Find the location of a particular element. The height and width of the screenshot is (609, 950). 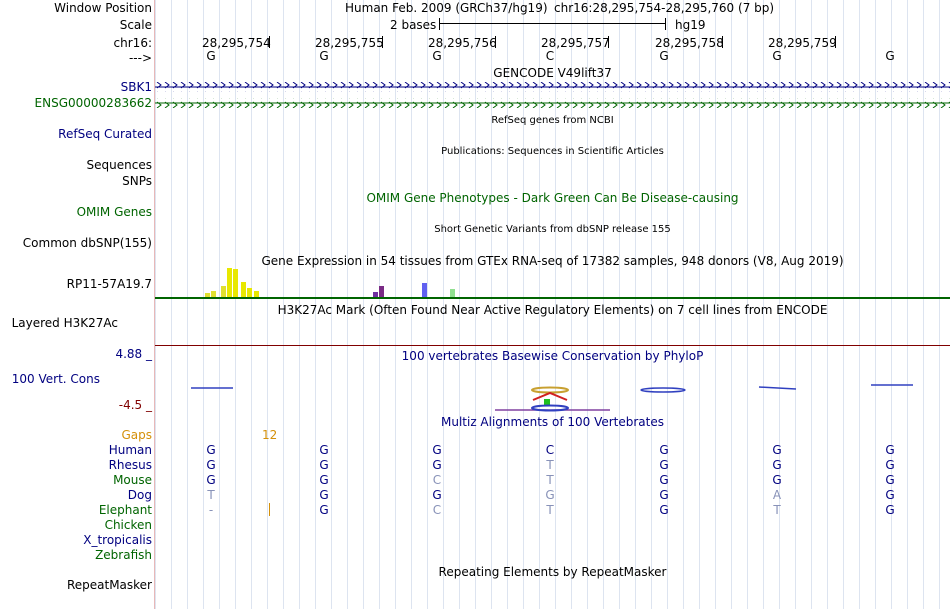

track-label-refseq: RefSeq Curated is located at coordinates (105, 134).